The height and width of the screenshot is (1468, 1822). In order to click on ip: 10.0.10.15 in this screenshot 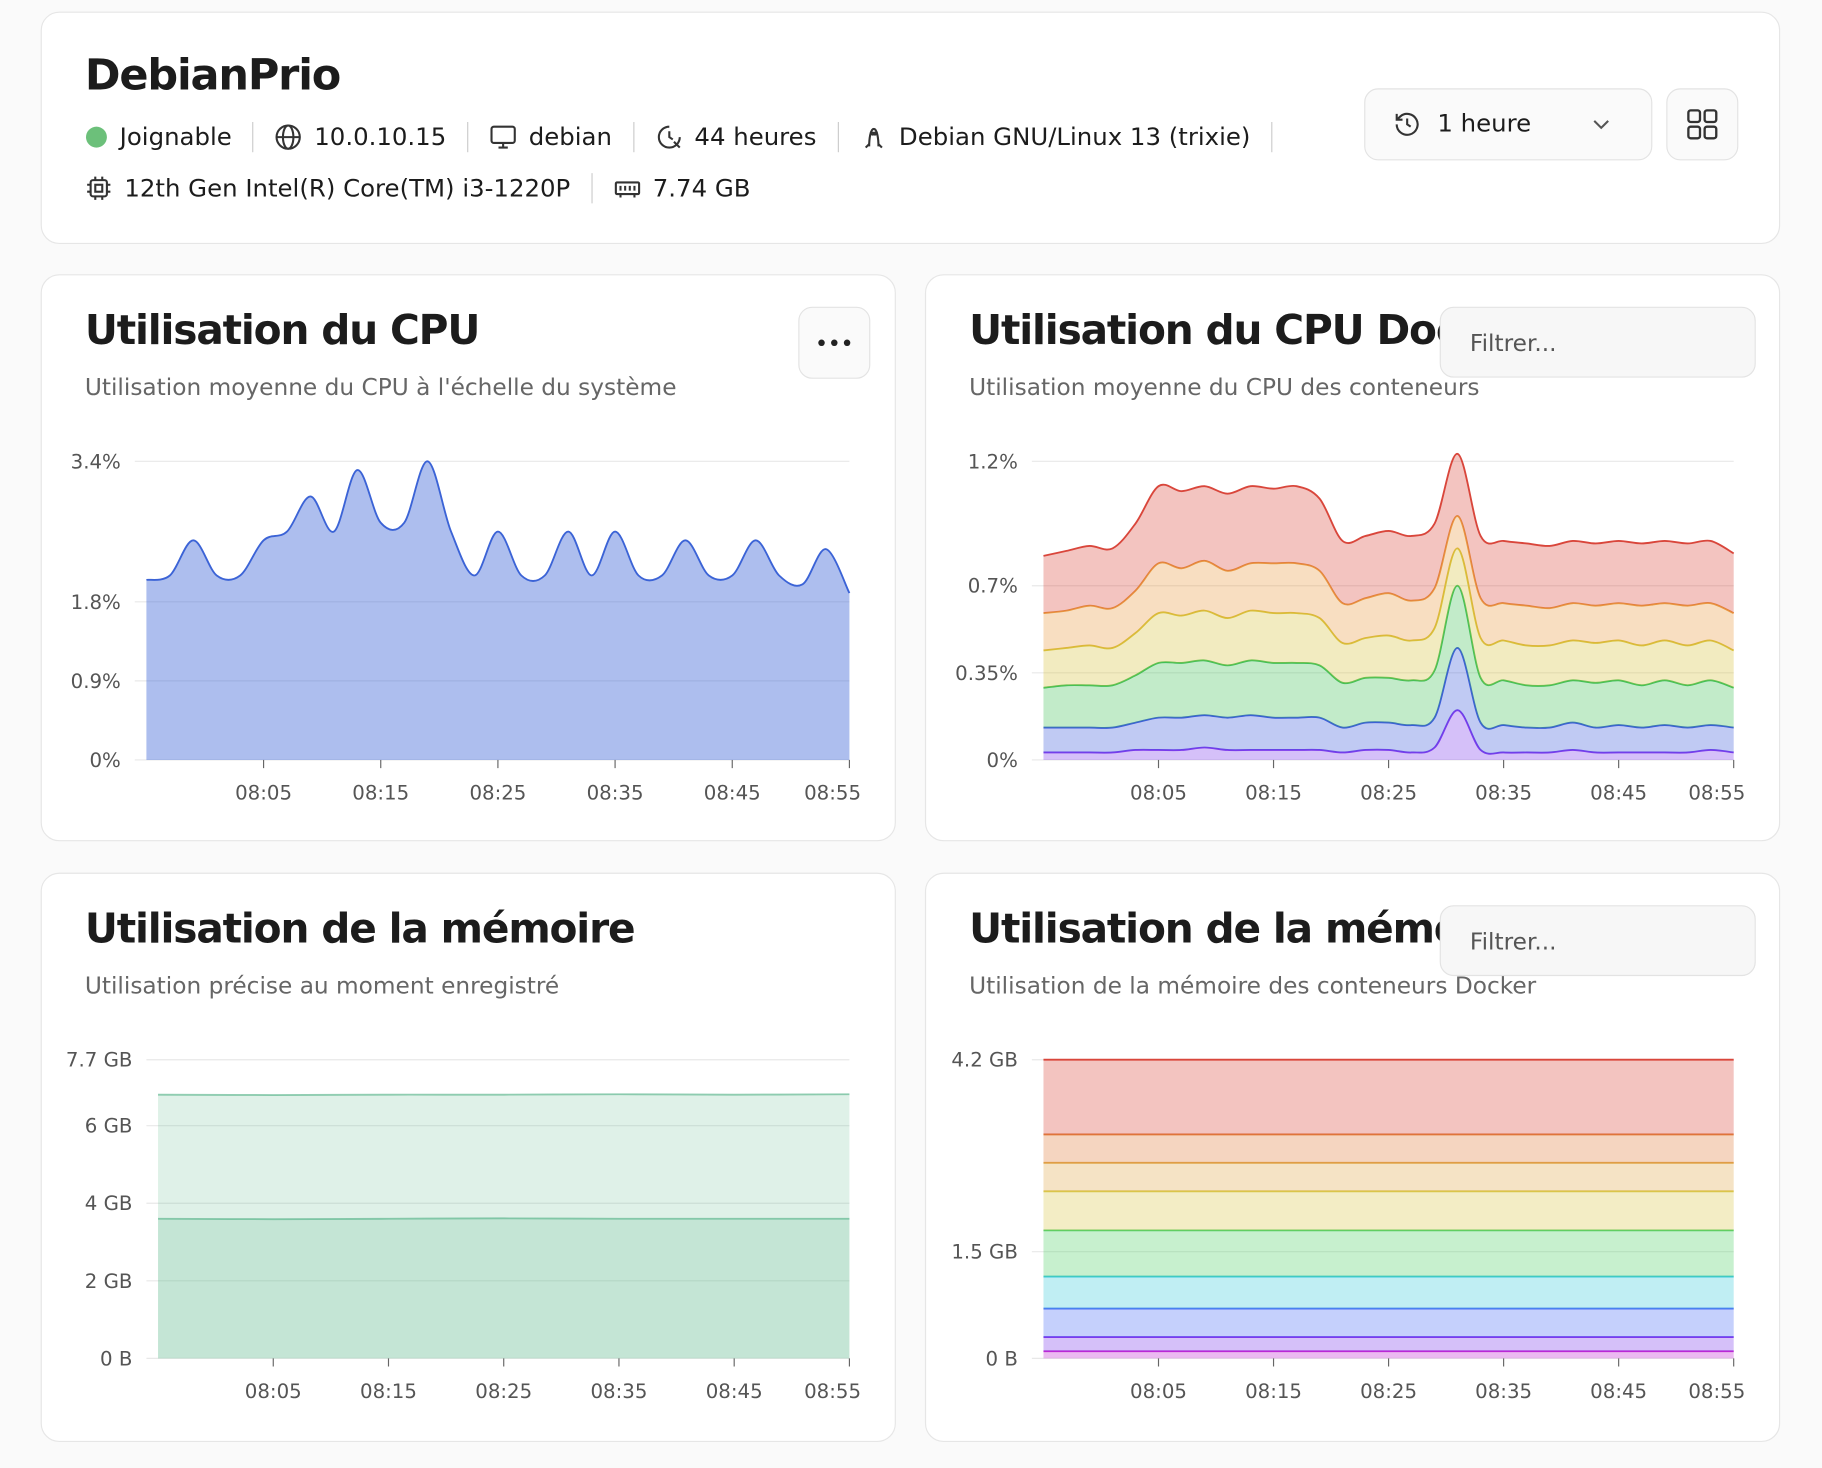, I will do `click(380, 137)`.